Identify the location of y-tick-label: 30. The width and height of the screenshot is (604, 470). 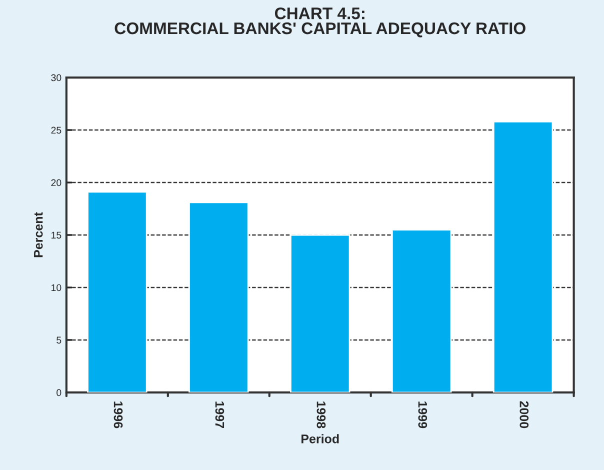
(56, 78).